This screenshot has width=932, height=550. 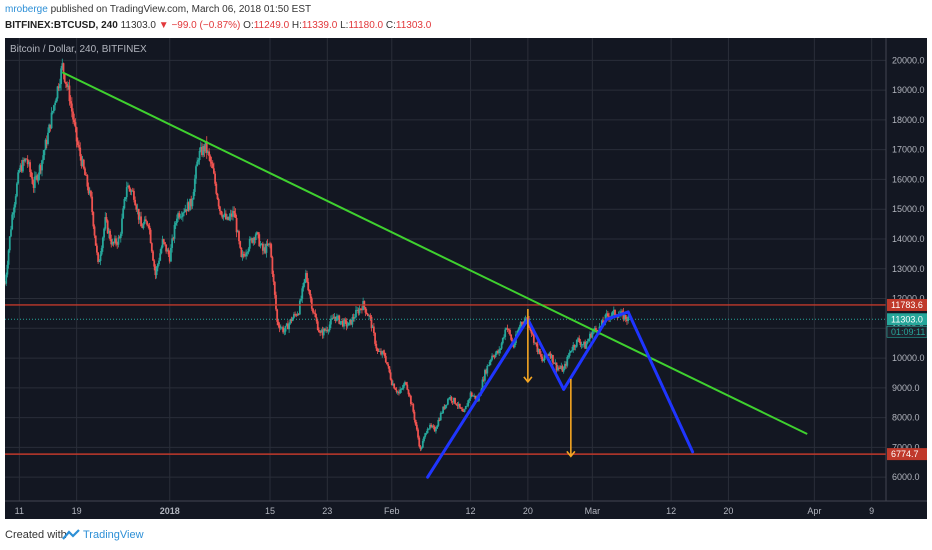 I want to click on countdown-label: 01:09:11, so click(x=908, y=332).